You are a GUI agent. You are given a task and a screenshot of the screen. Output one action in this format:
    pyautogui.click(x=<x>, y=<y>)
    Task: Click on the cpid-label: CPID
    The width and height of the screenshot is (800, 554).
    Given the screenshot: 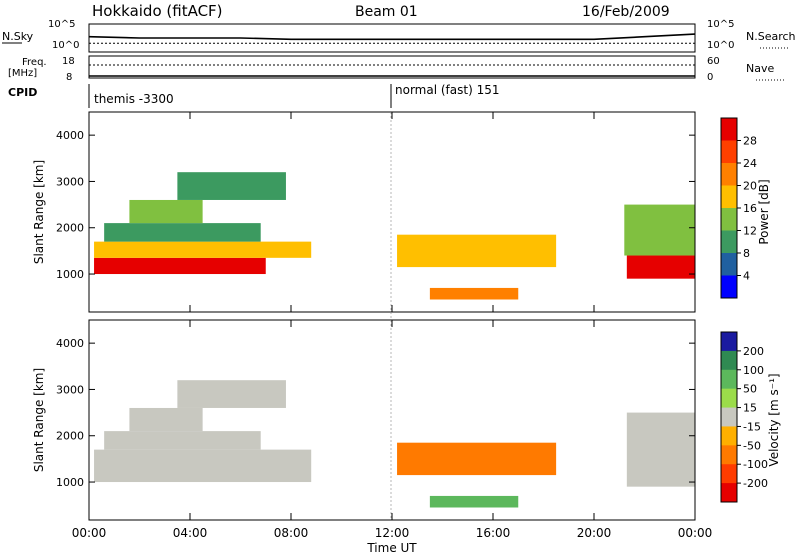 What is the action you would take?
    pyautogui.click(x=22, y=92)
    